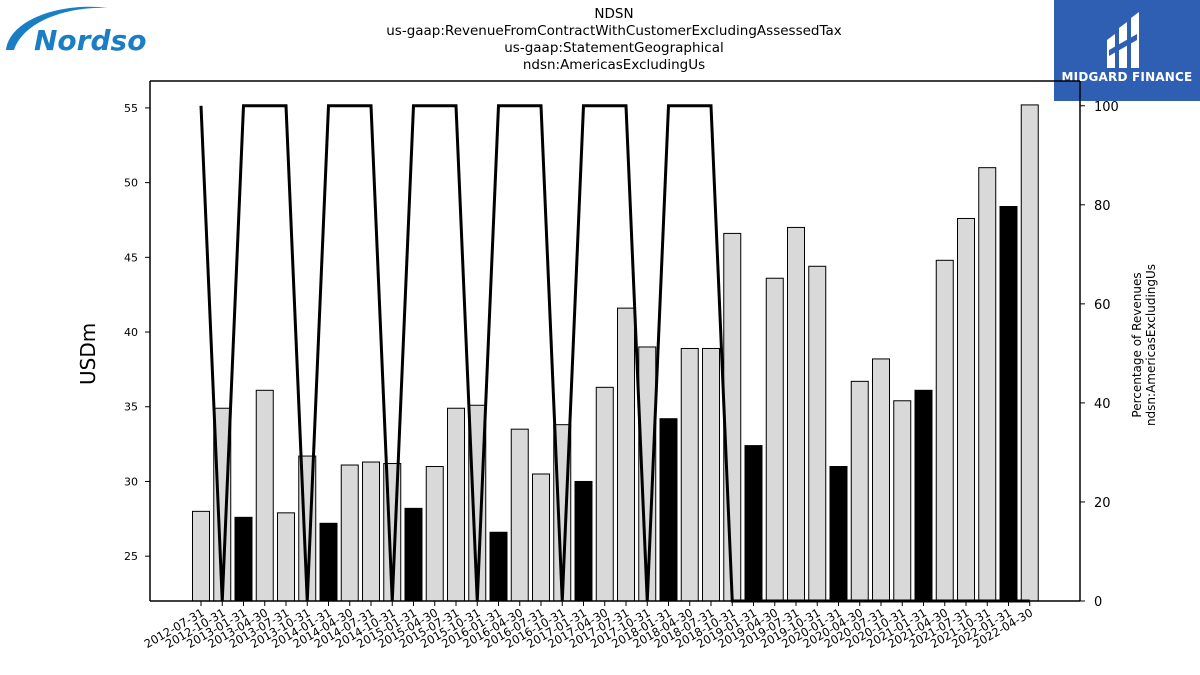 Image resolution: width=1200 pixels, height=675 pixels. Describe the element at coordinates (90, 40) in the screenshot. I see `nordson-logo-text: Nordson` at that location.